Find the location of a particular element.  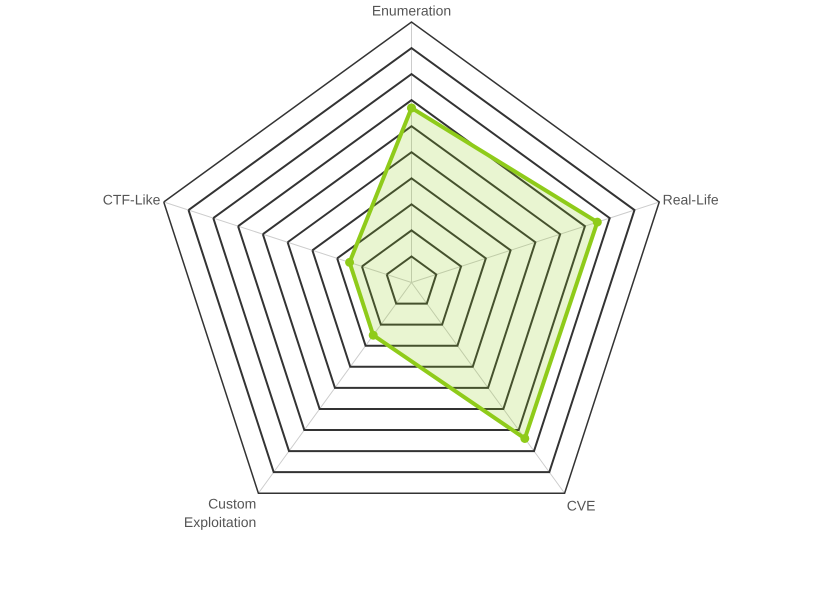

spoke-label: Real-Life is located at coordinates (690, 200).